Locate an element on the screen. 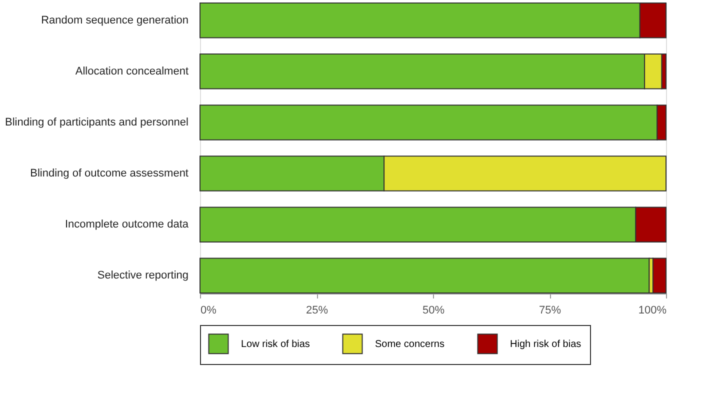 Image resolution: width=708 pixels, height=398 pixels. x-tick-label: 100% is located at coordinates (652, 310).